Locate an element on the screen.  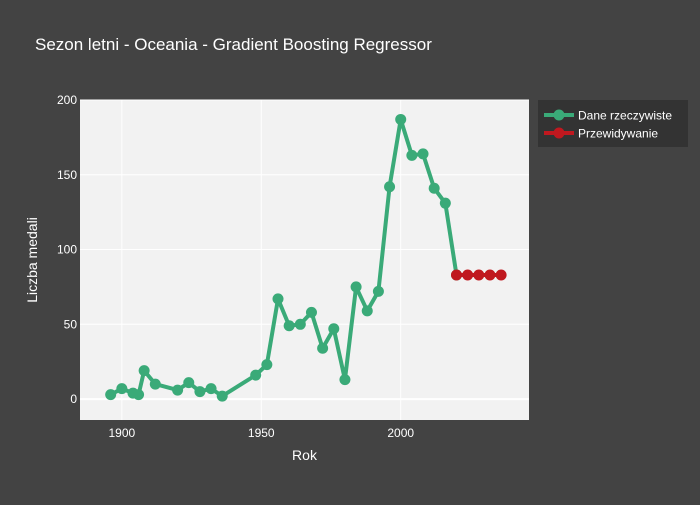
legend-background is located at coordinates (613, 123).